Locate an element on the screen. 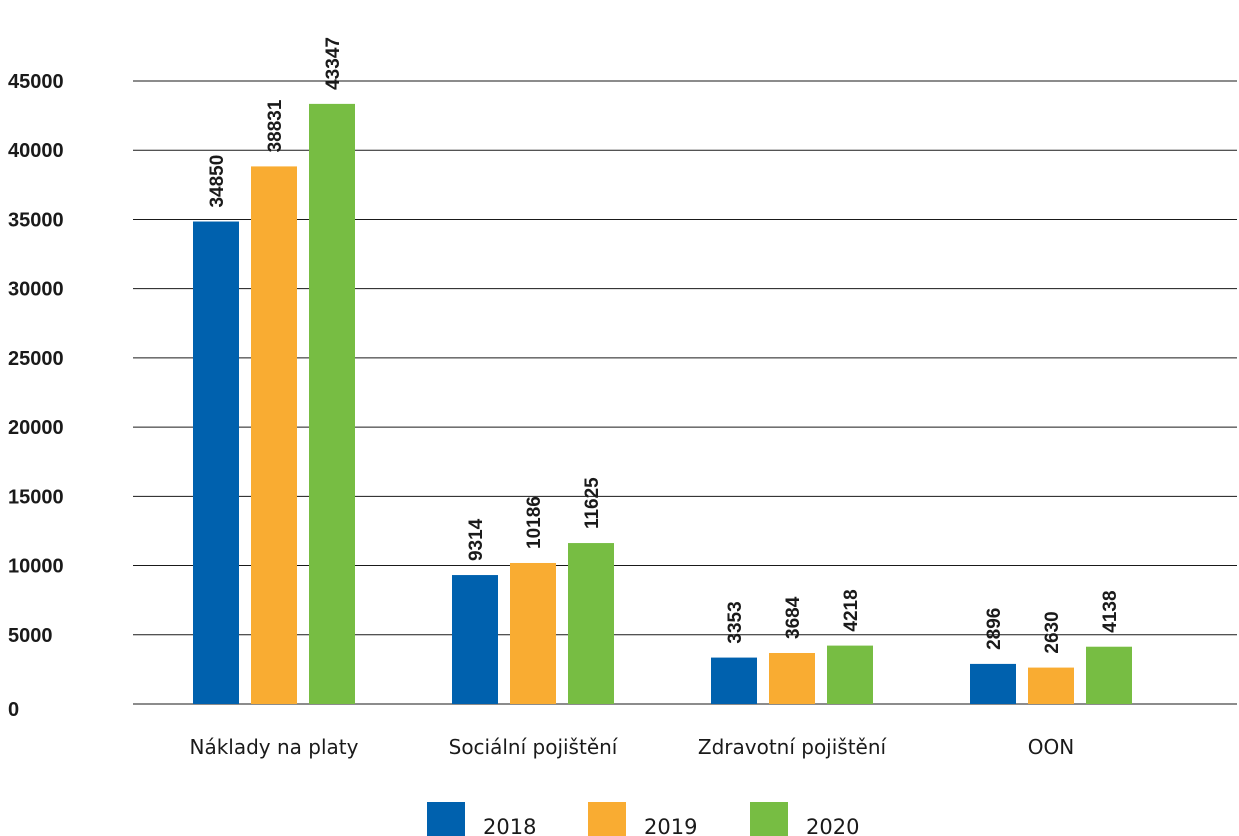 The image size is (1239, 836). legend-label: 2018 is located at coordinates (509, 825).